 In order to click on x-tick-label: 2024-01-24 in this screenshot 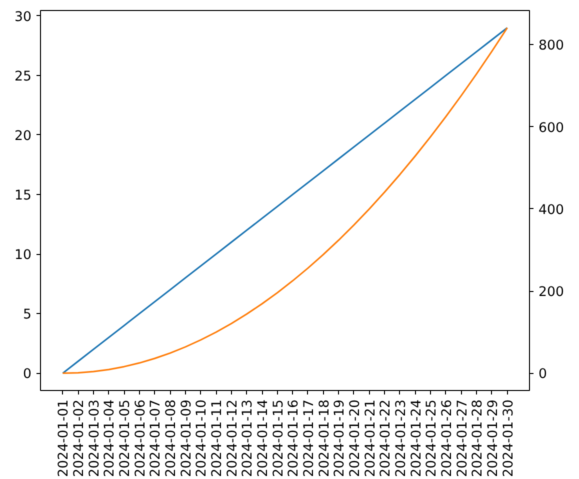, I will do `click(416, 438)`.